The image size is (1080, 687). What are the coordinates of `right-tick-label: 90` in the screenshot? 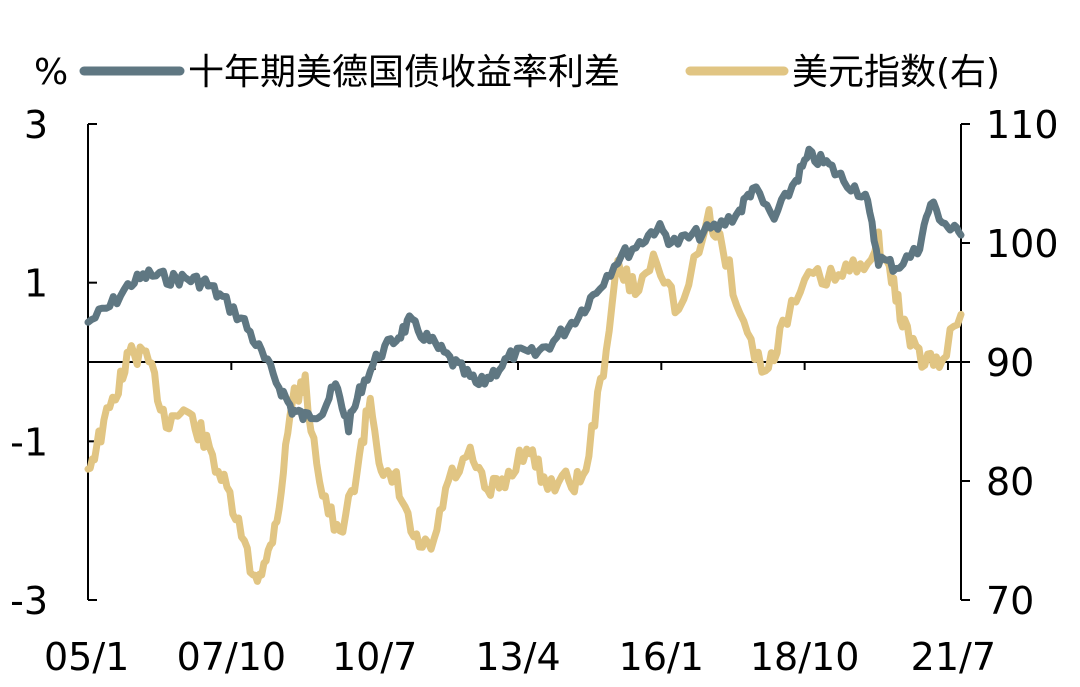 It's located at (1010, 363).